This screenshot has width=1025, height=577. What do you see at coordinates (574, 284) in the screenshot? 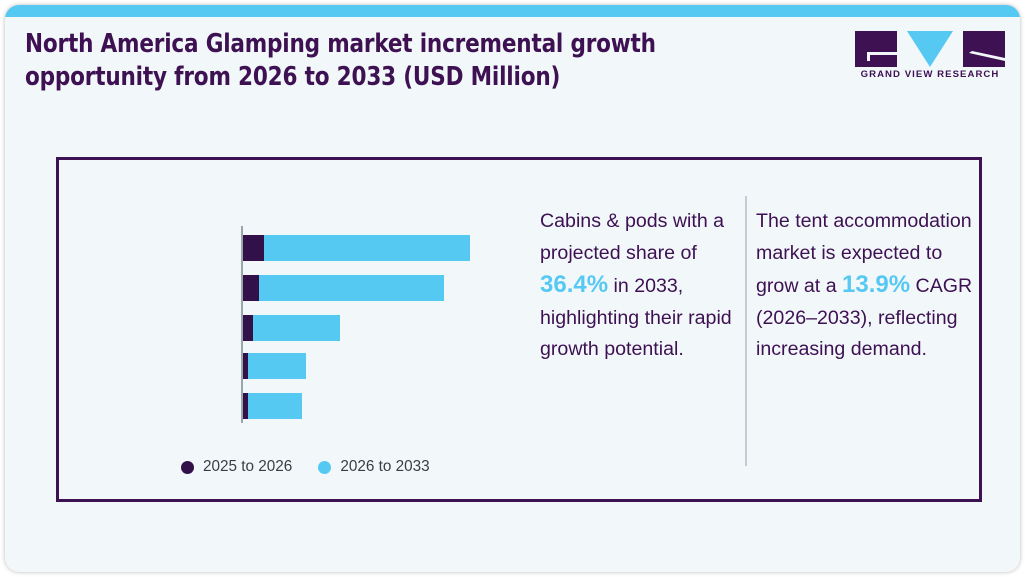
I see `insight-highlight-value: 36.4%` at bounding box center [574, 284].